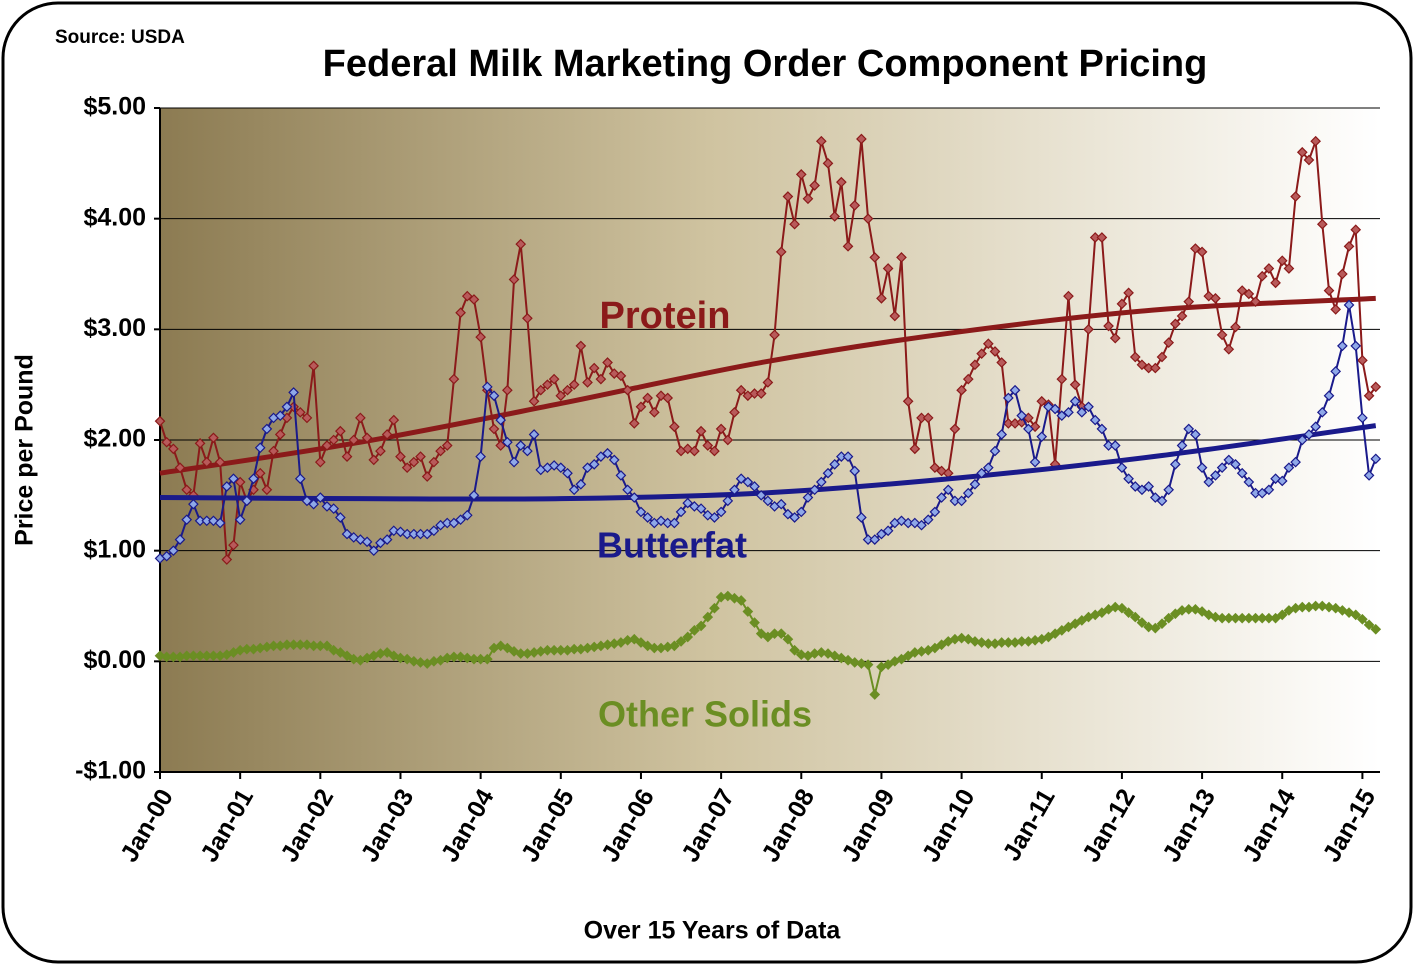 The width and height of the screenshot is (1416, 967). Describe the element at coordinates (672, 545) in the screenshot. I see `series-label: Butterfat` at that location.